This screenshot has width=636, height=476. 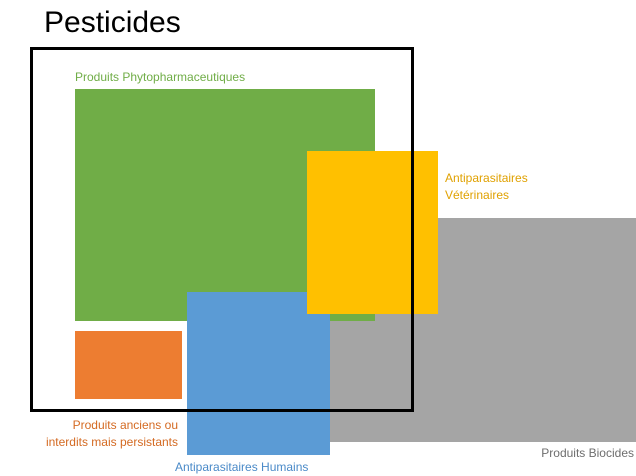 What do you see at coordinates (111, 441) in the screenshot?
I see `anciens-label-line2: interdits mais persistants` at bounding box center [111, 441].